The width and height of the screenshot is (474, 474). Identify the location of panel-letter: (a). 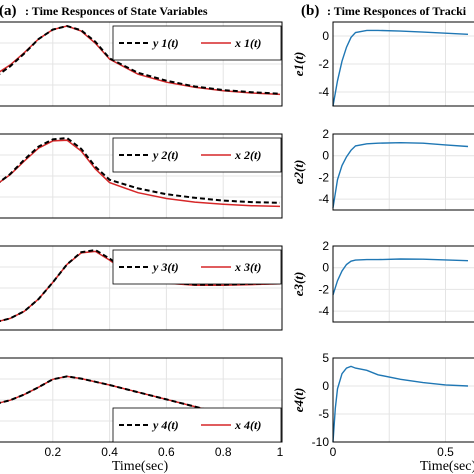
(8, 11).